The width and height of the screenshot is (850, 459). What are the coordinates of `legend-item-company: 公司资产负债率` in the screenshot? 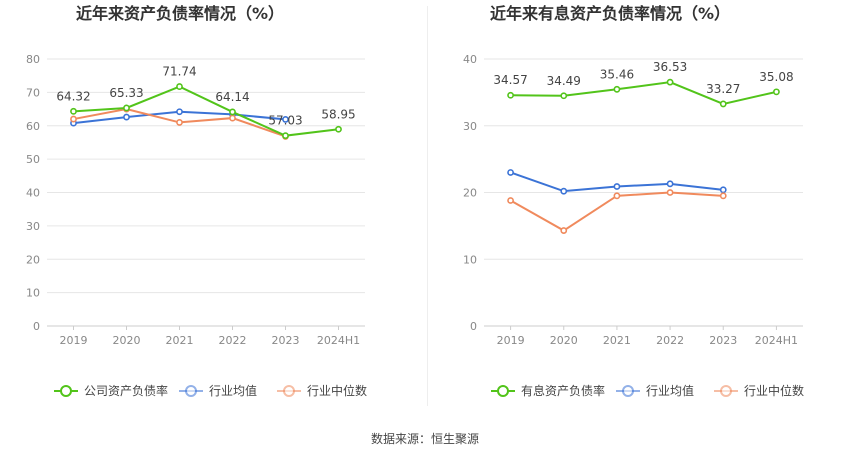 It's located at (111, 390).